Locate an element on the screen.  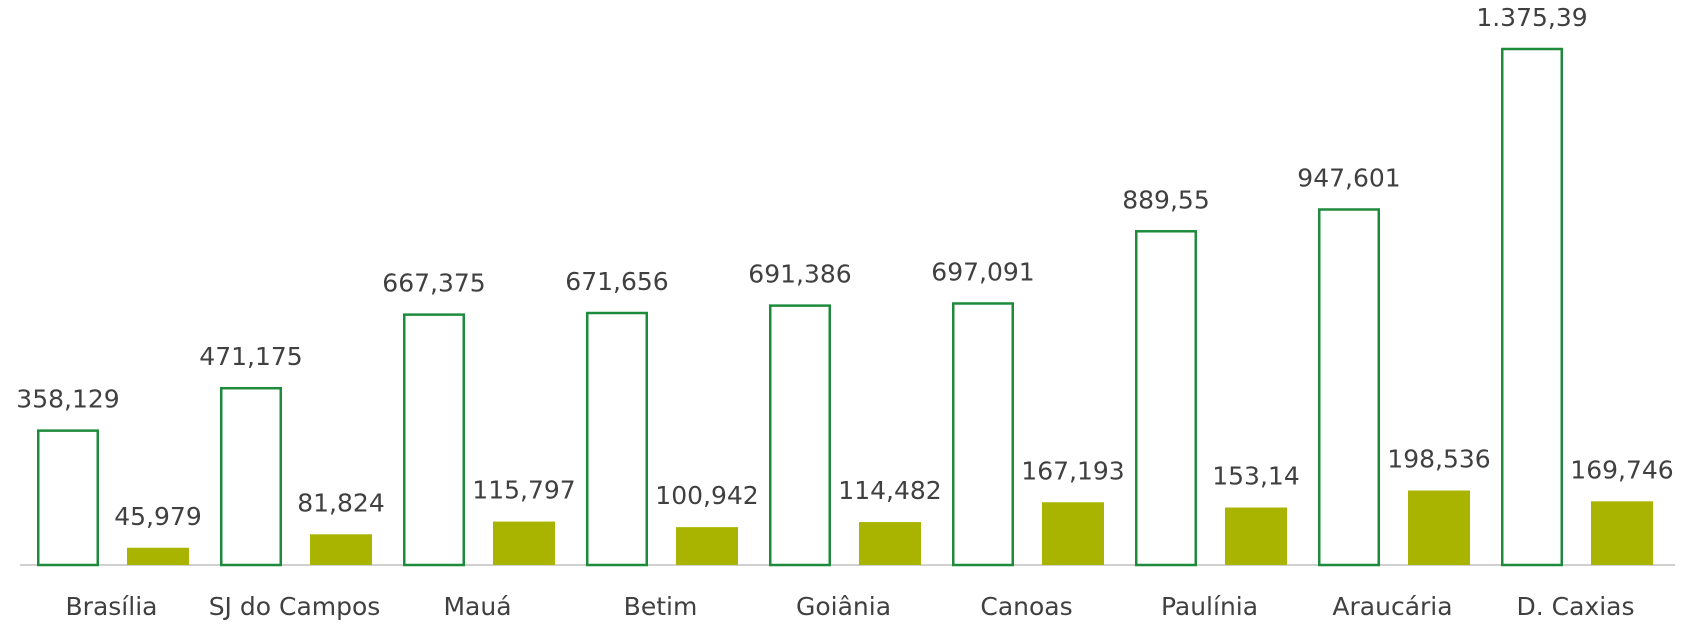
data-label: 947,601 is located at coordinates (1348, 177).